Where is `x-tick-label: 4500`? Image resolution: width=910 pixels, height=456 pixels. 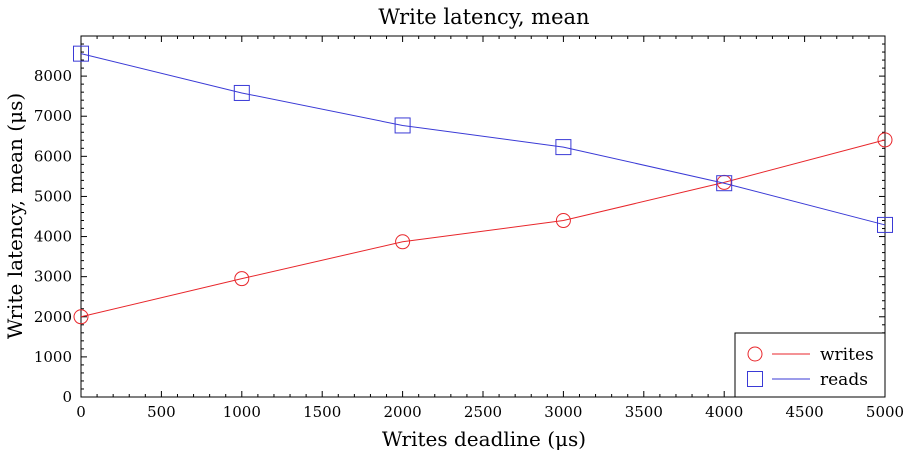 x-tick-label: 4500 is located at coordinates (805, 412).